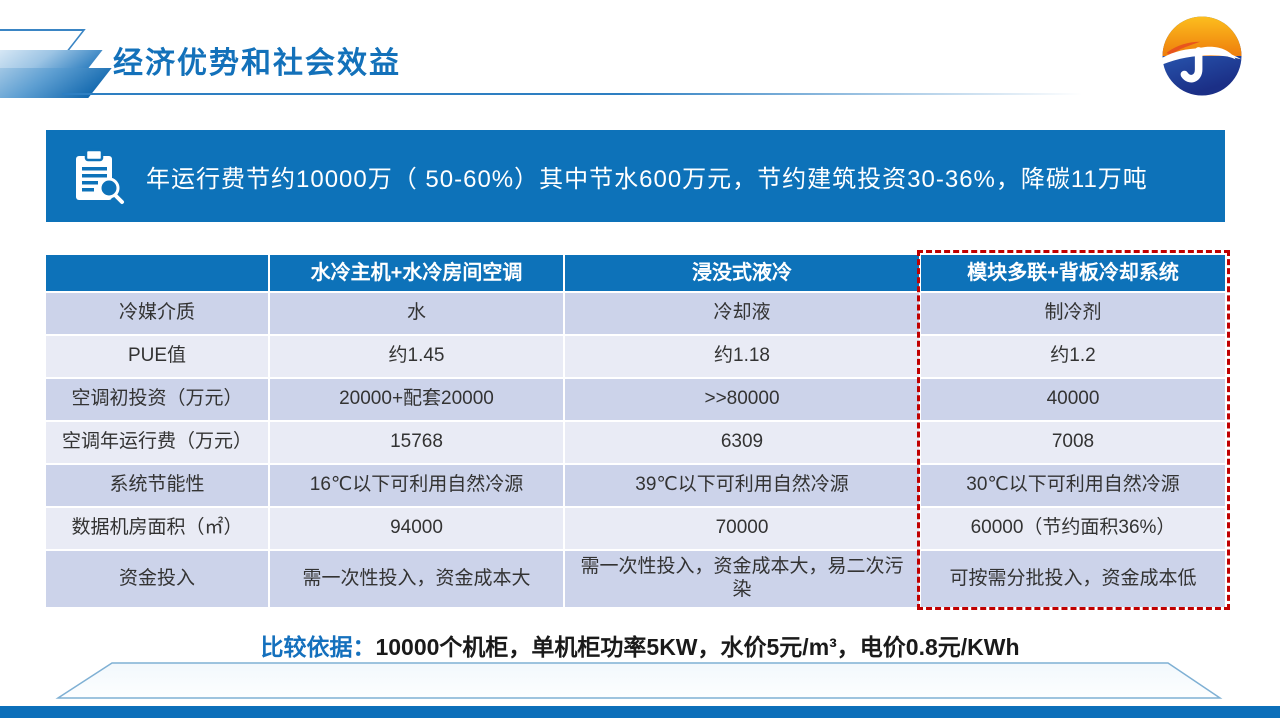  Describe the element at coordinates (572, 94) in the screenshot. I see `title-underline` at that location.